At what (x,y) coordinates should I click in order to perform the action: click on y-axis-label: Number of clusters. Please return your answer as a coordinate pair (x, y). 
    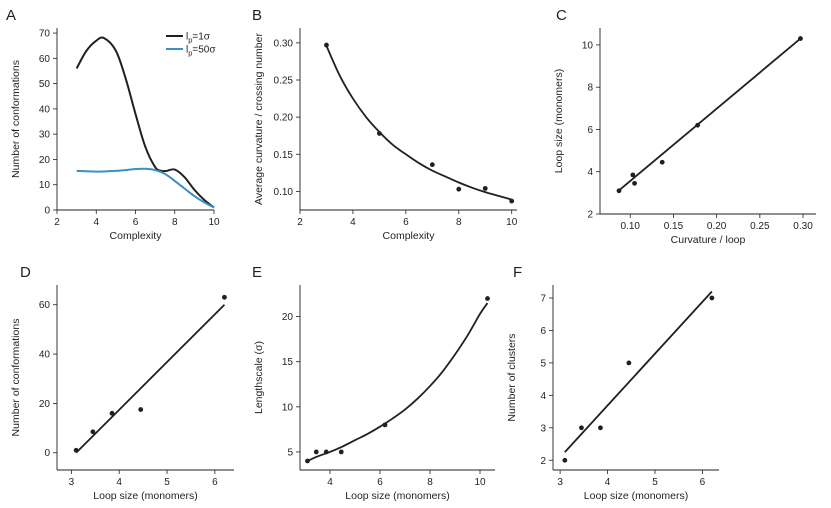
    Looking at the image, I should click on (512, 377).